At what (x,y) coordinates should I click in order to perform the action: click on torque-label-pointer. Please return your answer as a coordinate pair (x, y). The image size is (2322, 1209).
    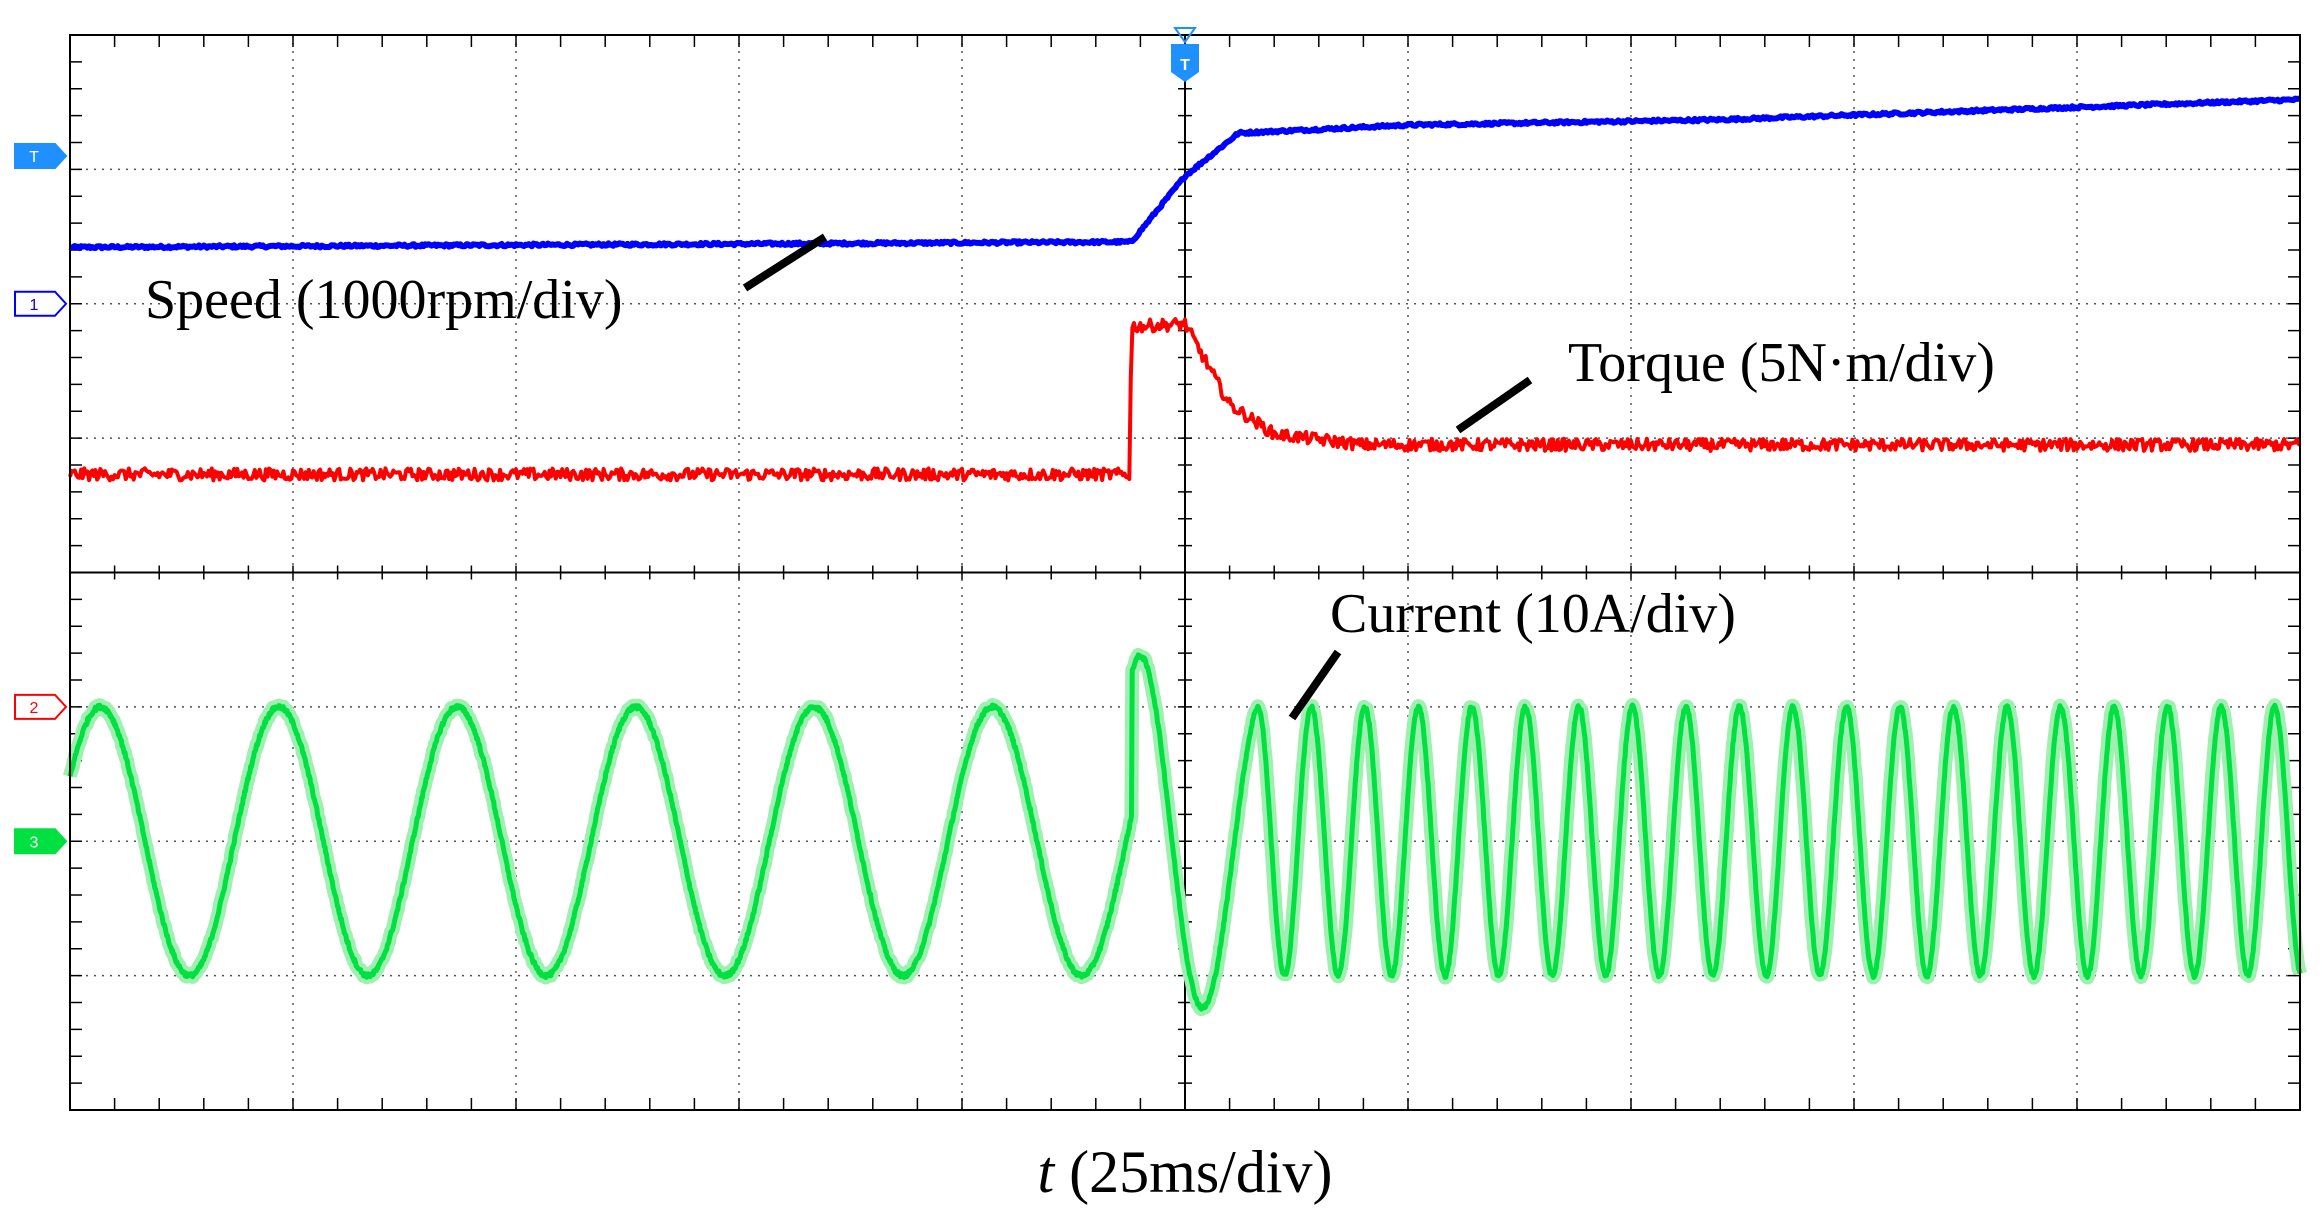
    Looking at the image, I should click on (1494, 405).